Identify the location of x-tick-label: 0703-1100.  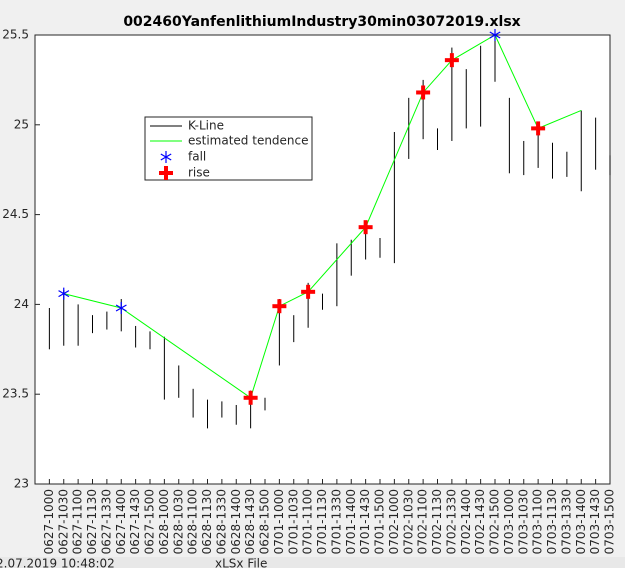
(538, 521).